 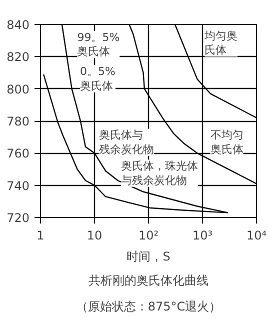 What do you see at coordinates (256, 235) in the screenshot?
I see `x-tick-label: 10⁴` at bounding box center [256, 235].